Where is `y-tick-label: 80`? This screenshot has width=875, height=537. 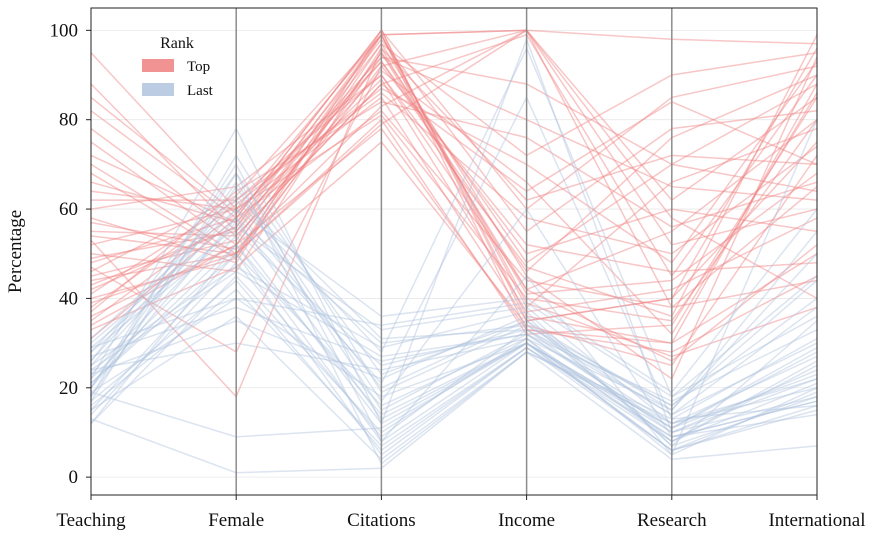 y-tick-label: 80 is located at coordinates (68, 120).